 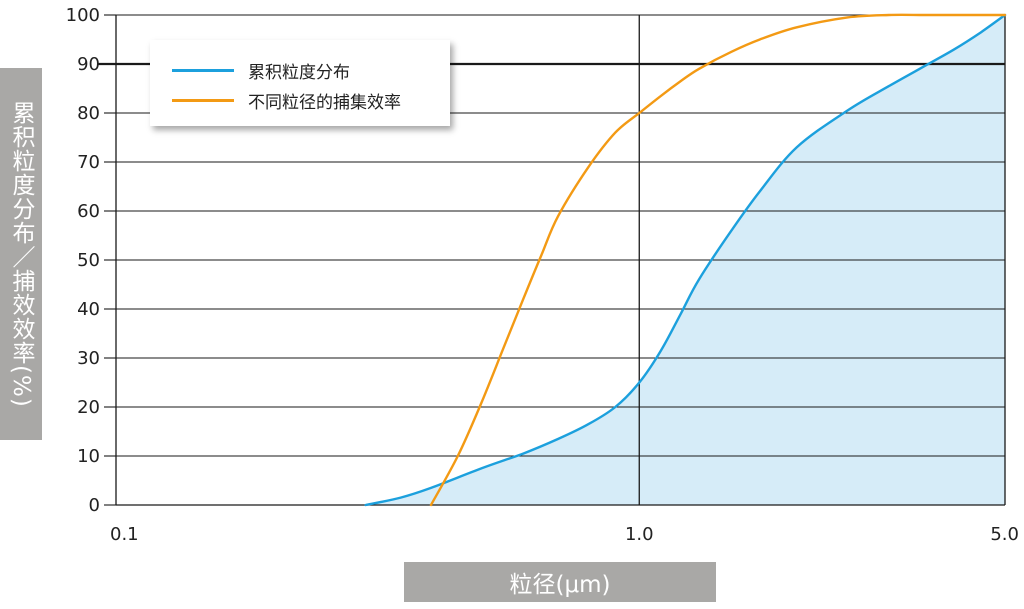 I want to click on y-axis-label: 累积粒度分布／捕效效率(%), so click(x=21, y=254).